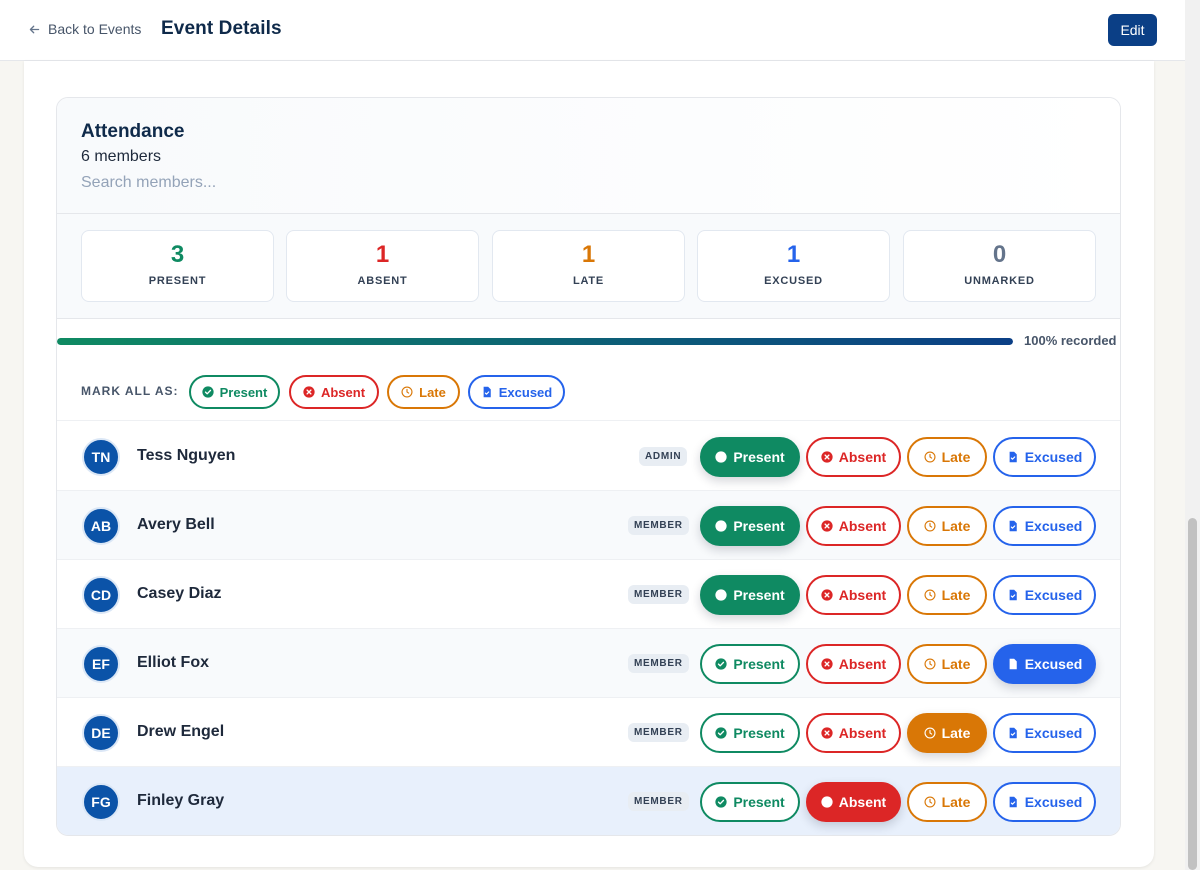 This screenshot has width=1200, height=870. Describe the element at coordinates (181, 800) in the screenshot. I see `member-name: Finley Gray` at that location.